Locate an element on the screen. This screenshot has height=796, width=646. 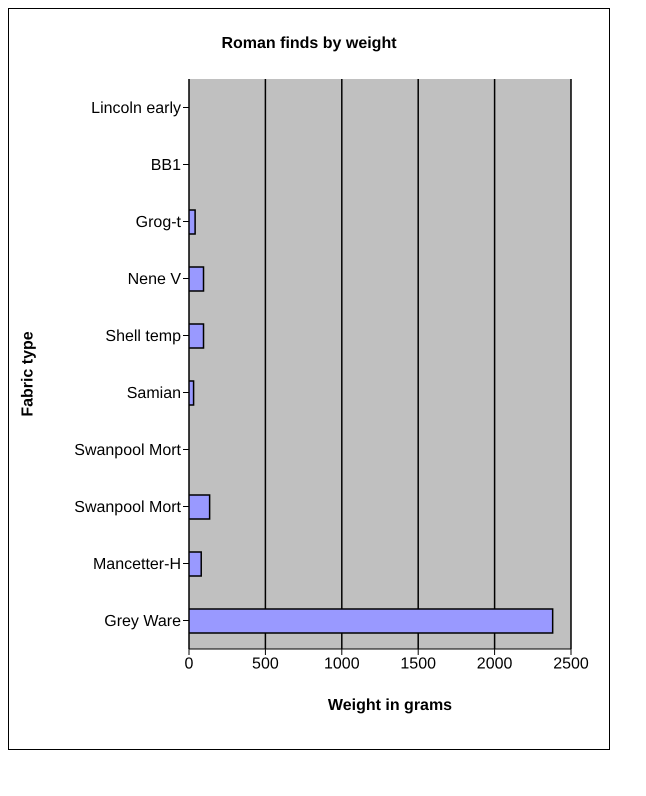
y-tick-label: Nene V is located at coordinates (155, 279).